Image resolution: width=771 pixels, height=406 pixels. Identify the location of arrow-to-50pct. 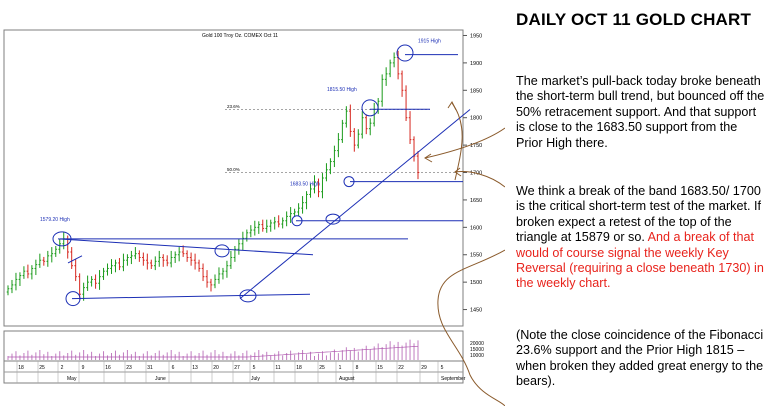
(464, 143).